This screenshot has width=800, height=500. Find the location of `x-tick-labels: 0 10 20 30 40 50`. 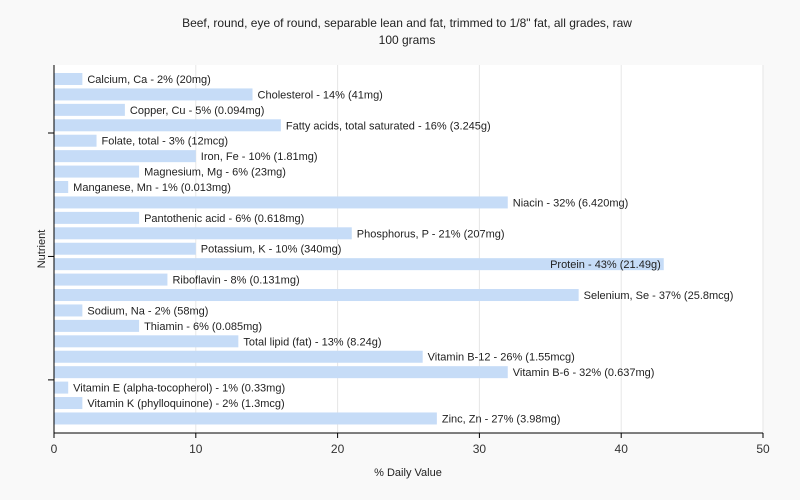

x-tick-labels: 0 10 20 30 40 50 is located at coordinates (410, 449).